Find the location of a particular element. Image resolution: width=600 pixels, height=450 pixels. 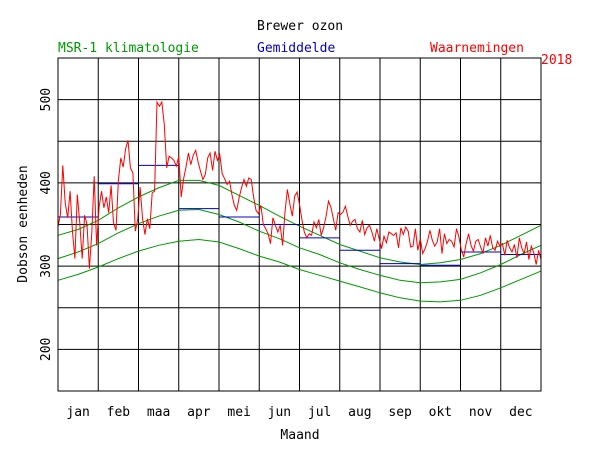

y-axis-label: Dobson eenheden is located at coordinates (23, 223).